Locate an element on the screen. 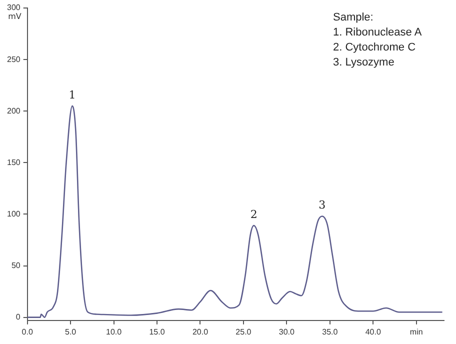  annotation: 1 is located at coordinates (72, 95).